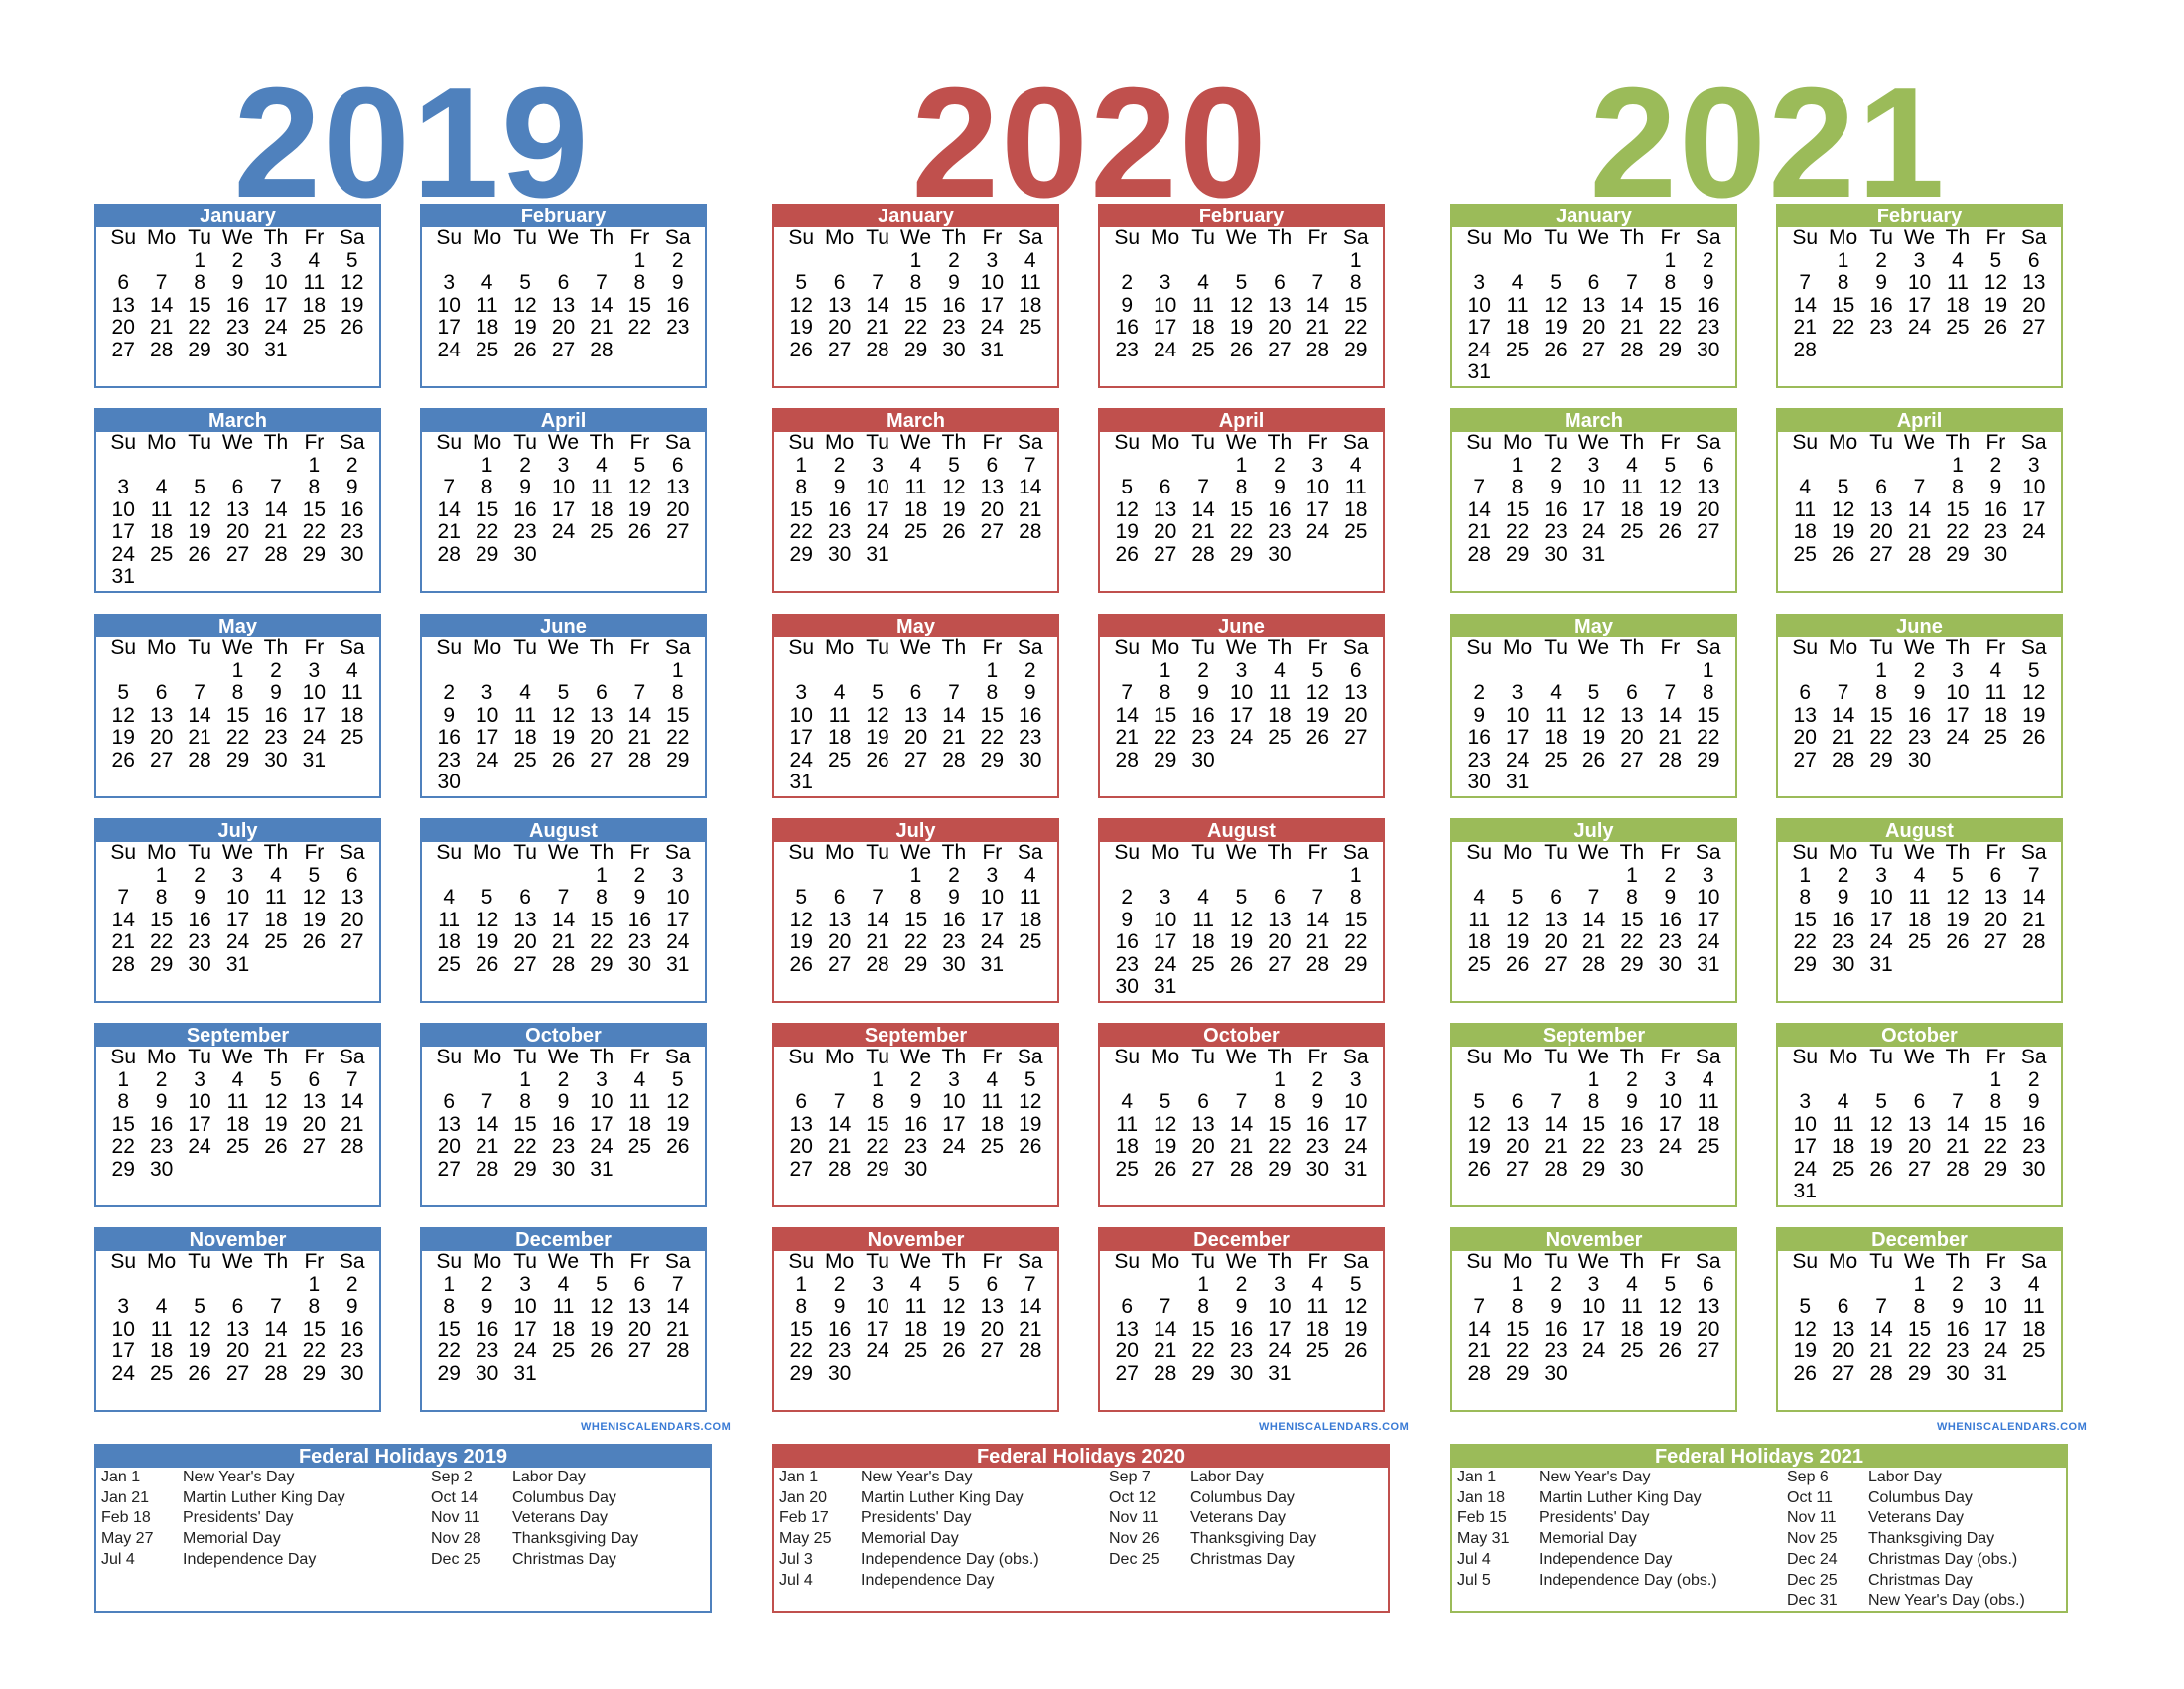  Describe the element at coordinates (839, 487) in the screenshot. I see `day-cell: 9` at that location.